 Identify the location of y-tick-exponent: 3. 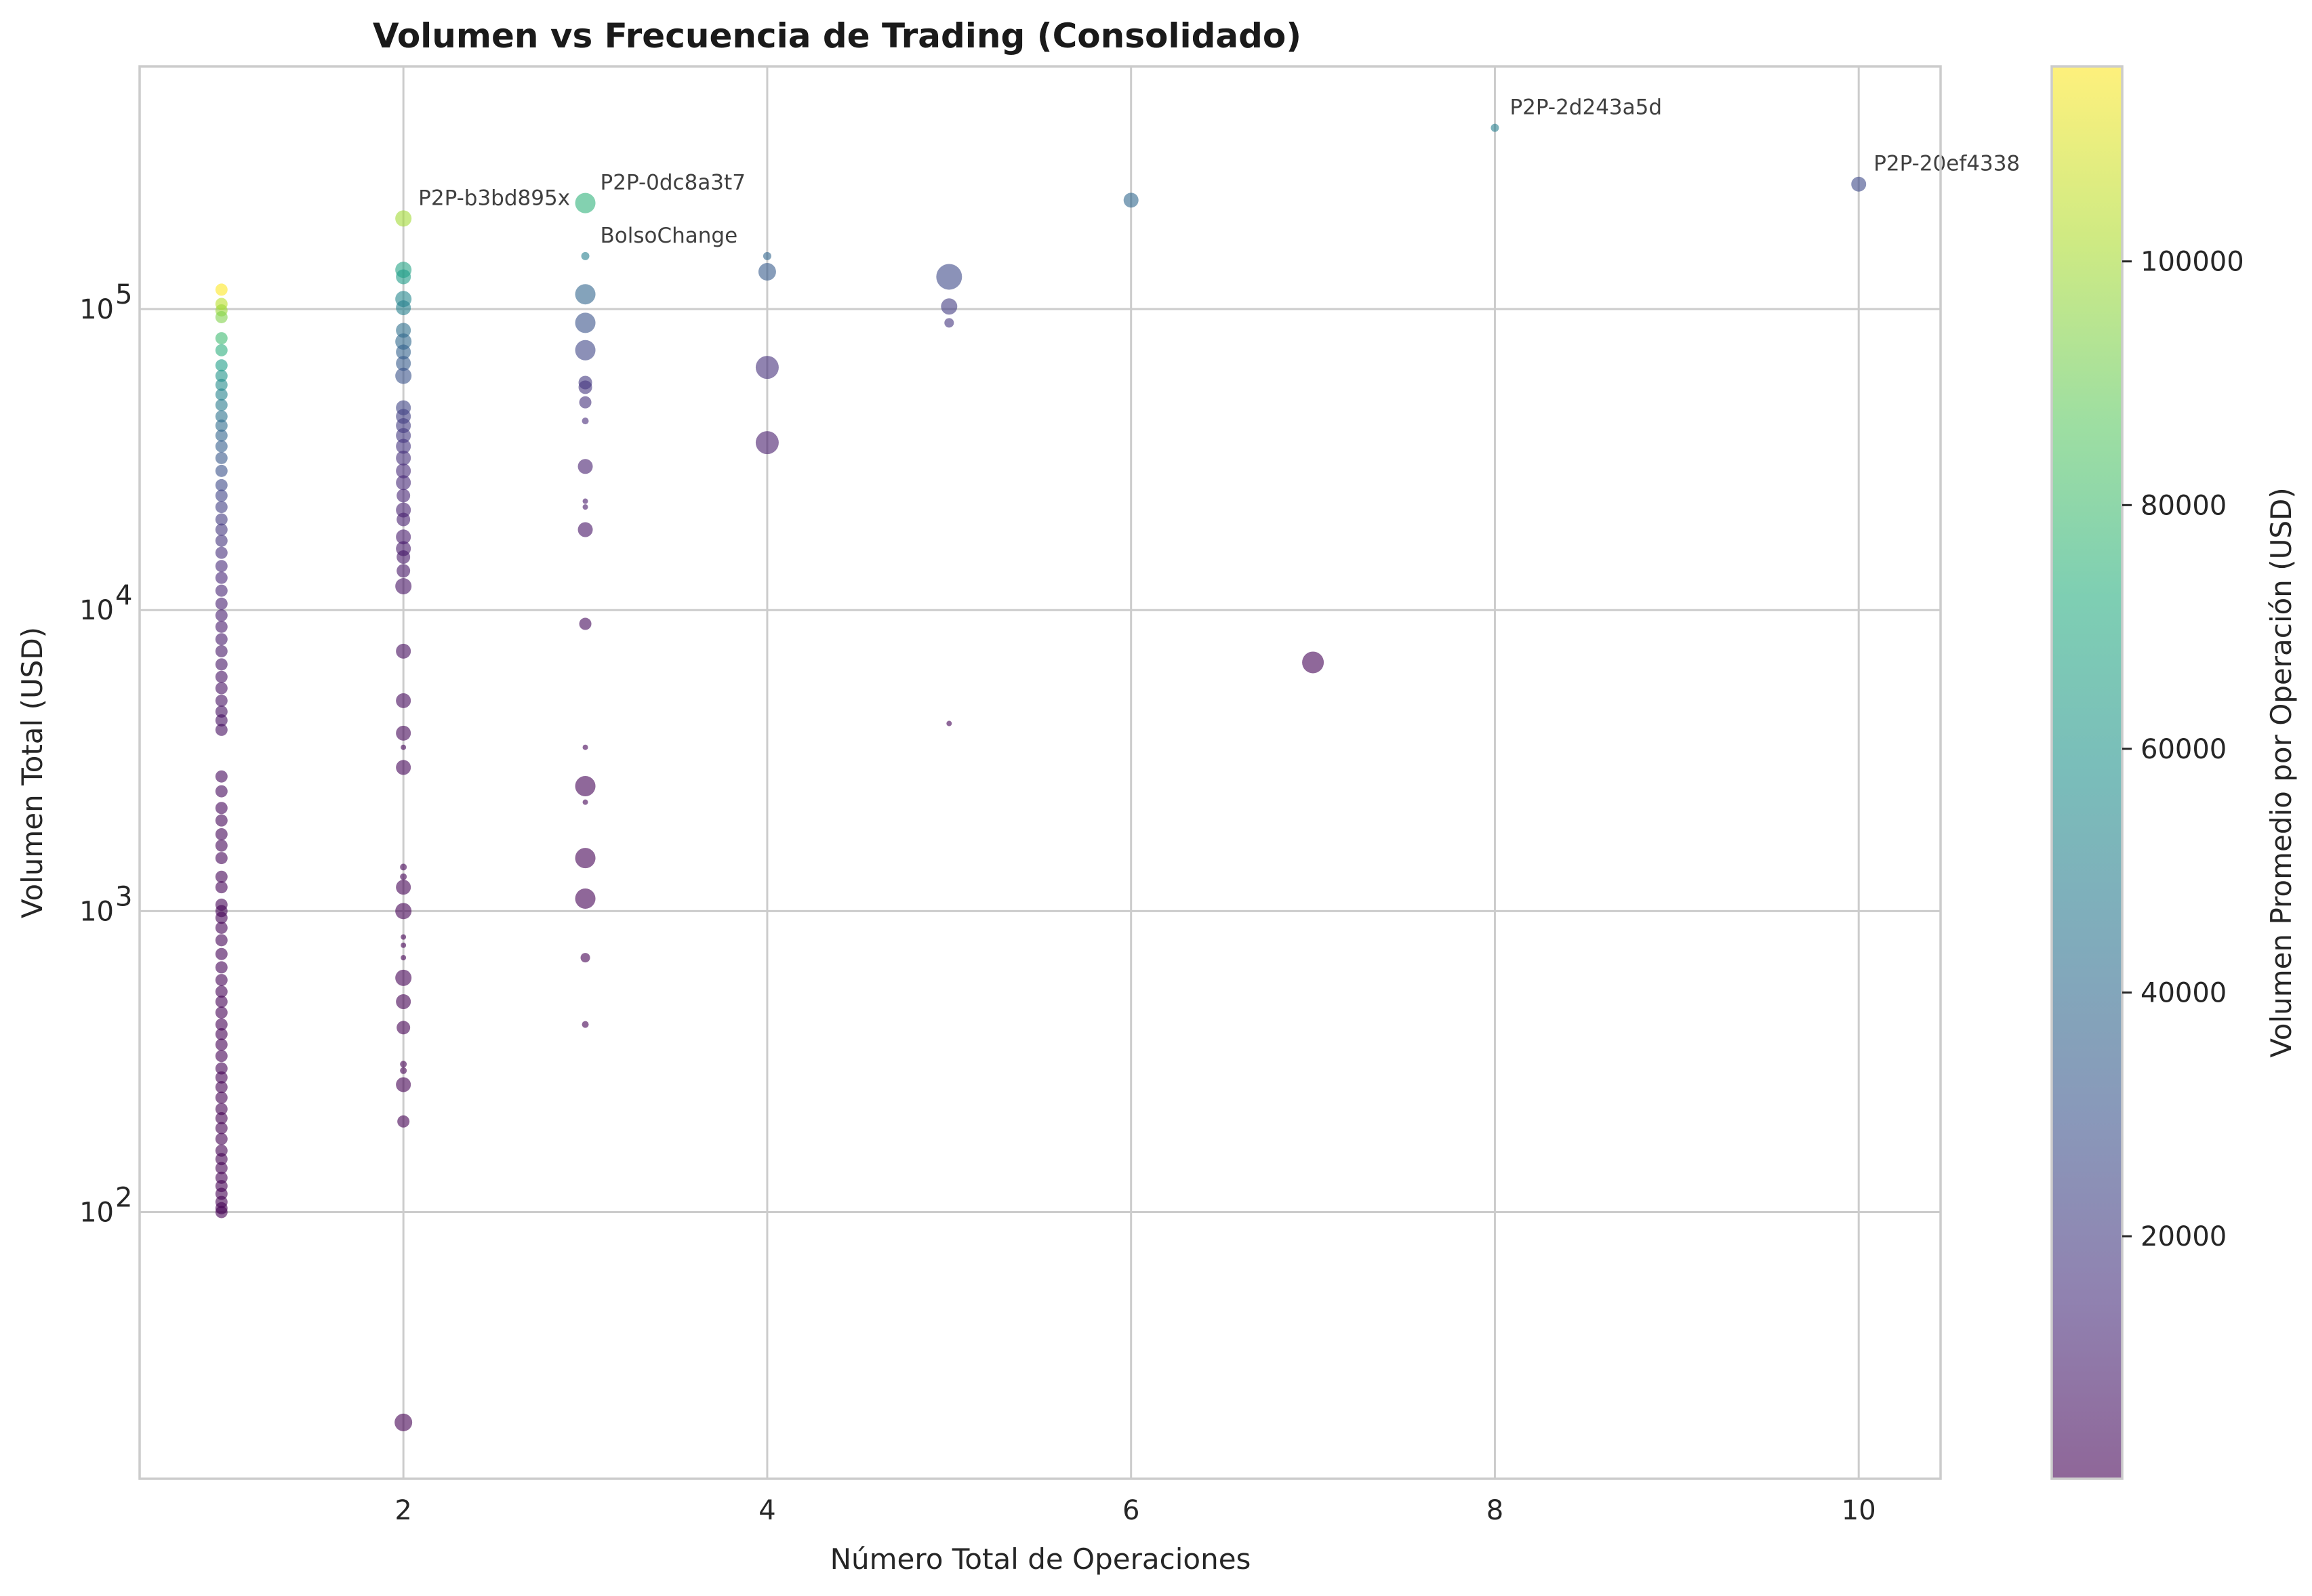
(123, 896).